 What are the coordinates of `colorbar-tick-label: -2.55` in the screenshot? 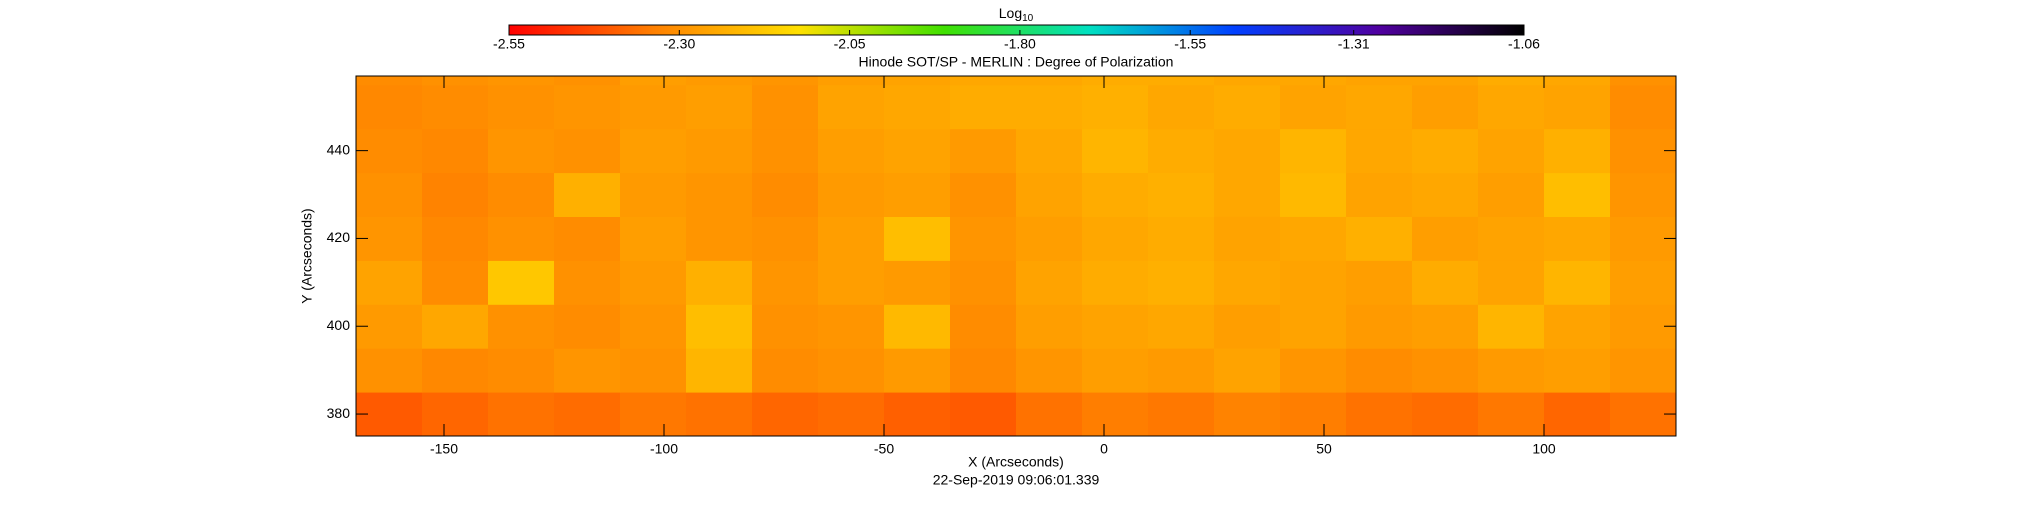 It's located at (509, 44).